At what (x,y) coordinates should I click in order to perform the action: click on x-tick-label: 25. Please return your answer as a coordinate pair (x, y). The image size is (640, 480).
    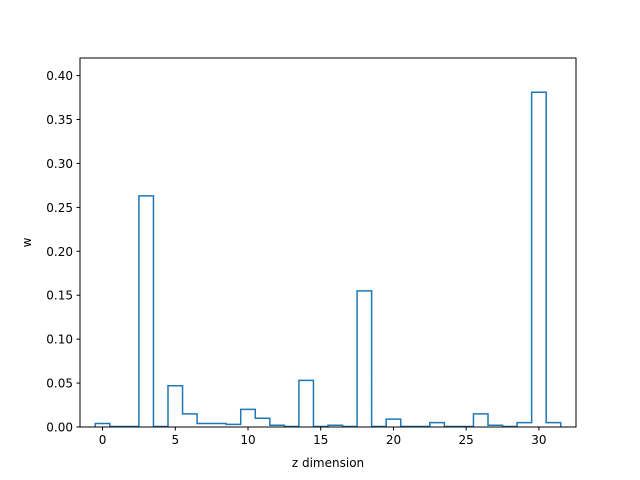
    Looking at the image, I should click on (466, 440).